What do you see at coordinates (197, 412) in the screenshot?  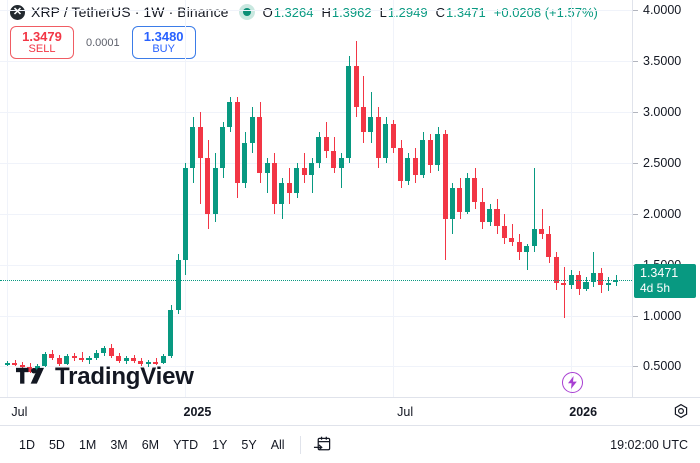 I see `time-axis-label: 2025` at bounding box center [197, 412].